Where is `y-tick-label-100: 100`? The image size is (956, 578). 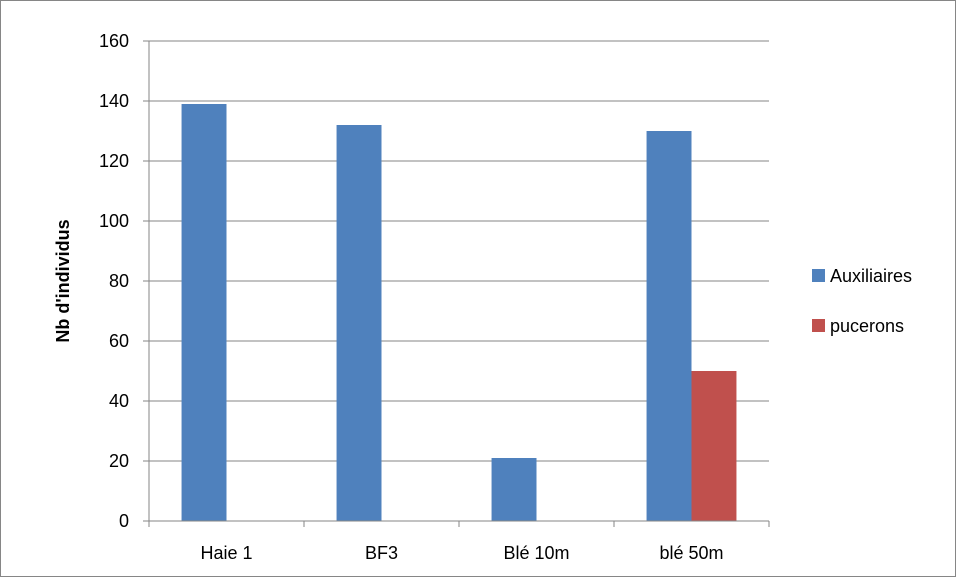 y-tick-label-100: 100 is located at coordinates (114, 221).